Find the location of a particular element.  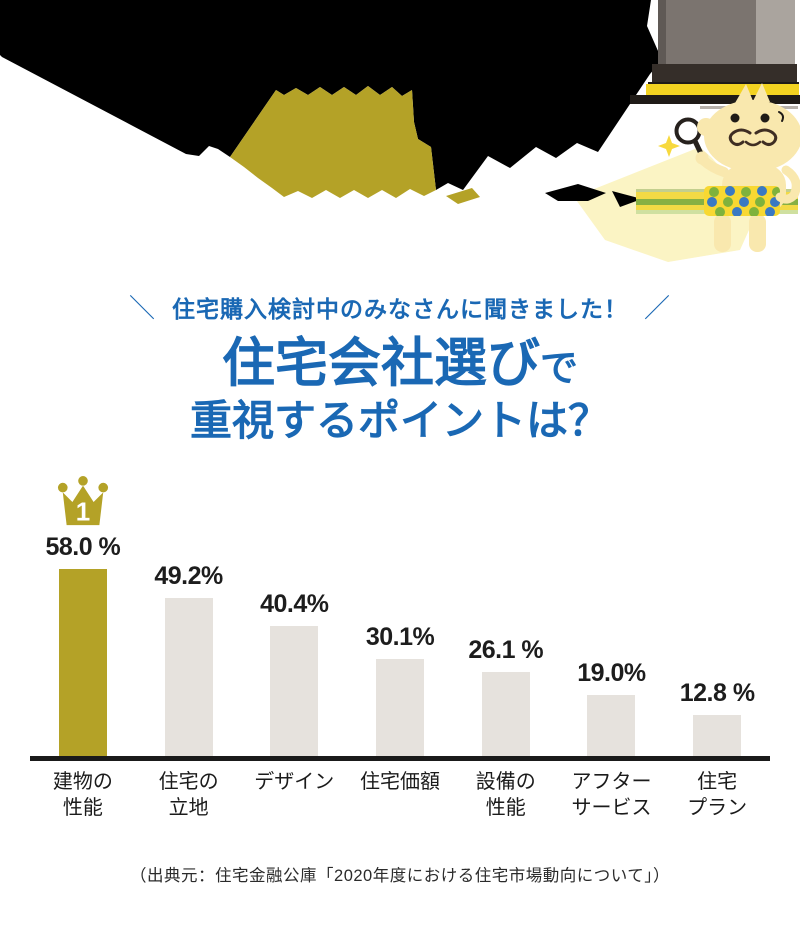

bar-column: 30.1% is located at coordinates (400, 612).